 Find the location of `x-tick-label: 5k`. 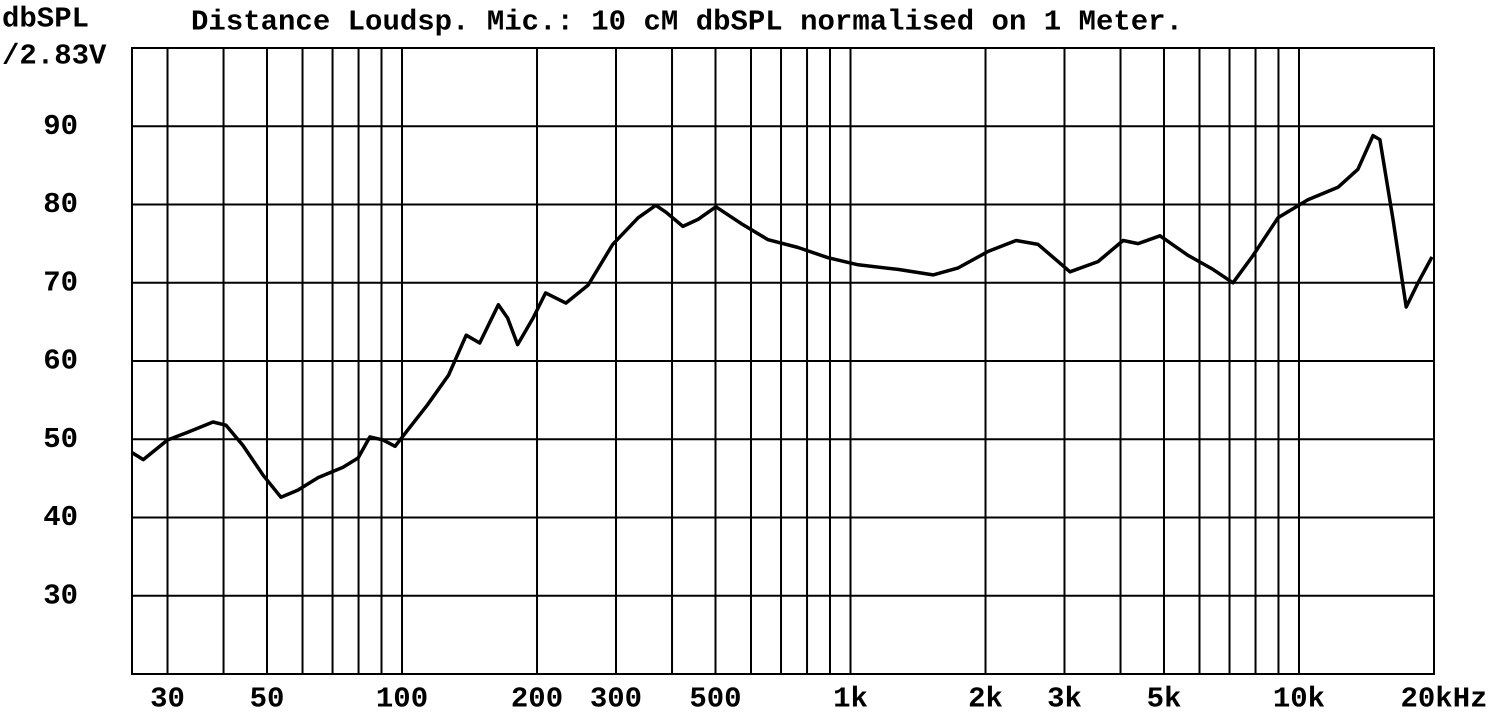

x-tick-label: 5k is located at coordinates (1164, 699).